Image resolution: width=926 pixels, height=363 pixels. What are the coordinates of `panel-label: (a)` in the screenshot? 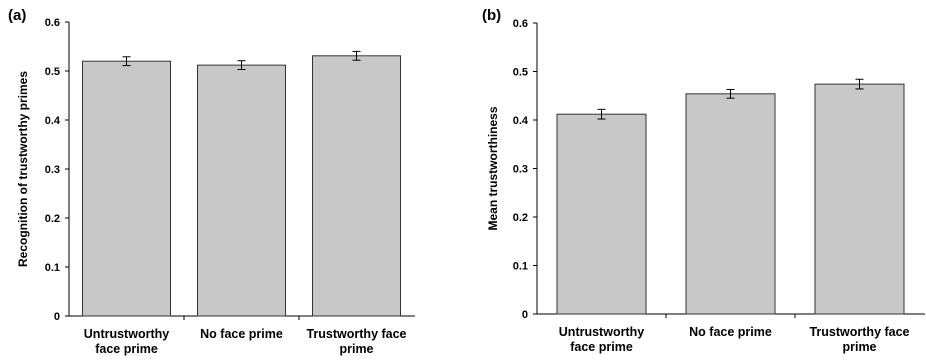 It's located at (17, 15).